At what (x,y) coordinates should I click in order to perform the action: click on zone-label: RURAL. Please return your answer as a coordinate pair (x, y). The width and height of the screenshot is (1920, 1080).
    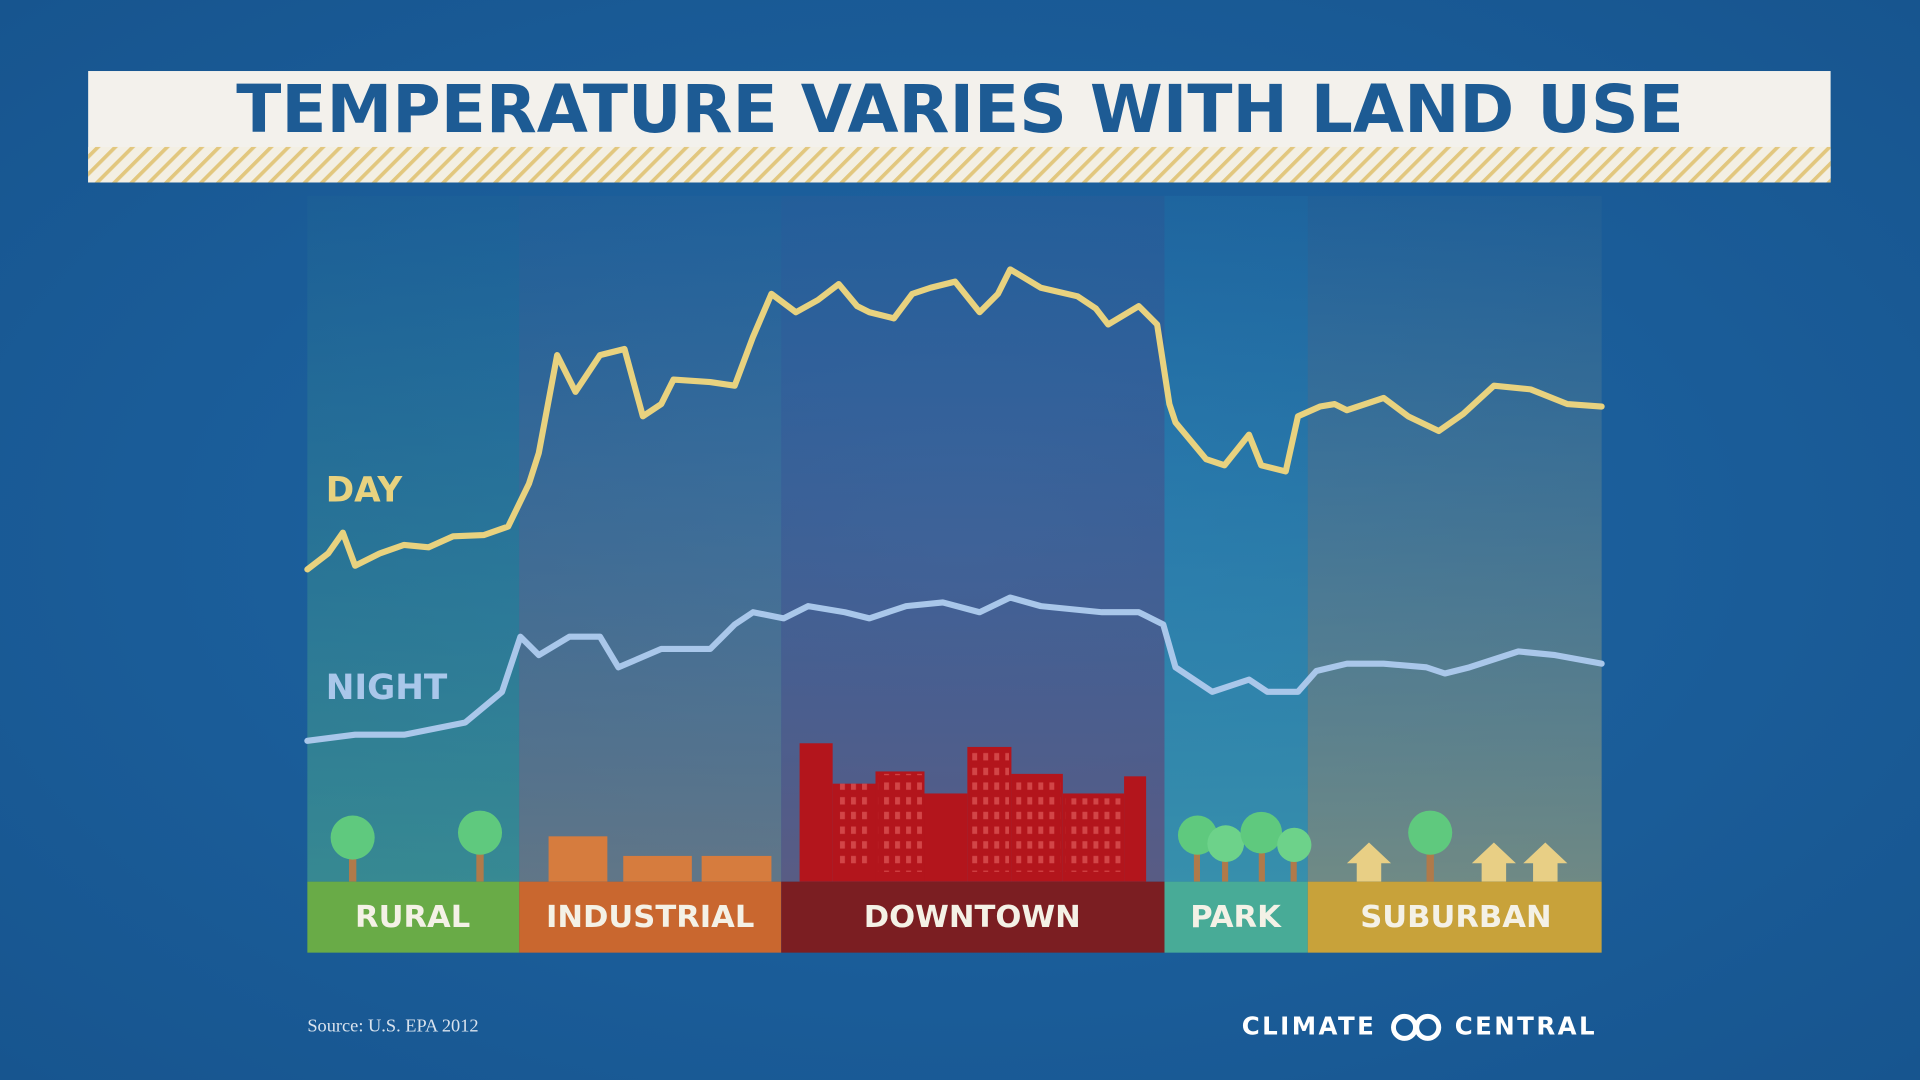
    Looking at the image, I should click on (412, 917).